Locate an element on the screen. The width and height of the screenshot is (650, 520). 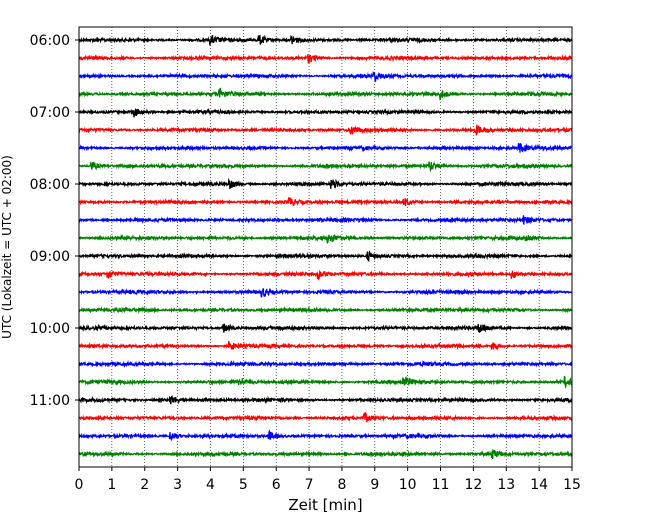
x-axis-ticks: 0 1 2 3 4 5 6 7 8 9 10 11 12 13 14 15 is located at coordinates (328, 480).